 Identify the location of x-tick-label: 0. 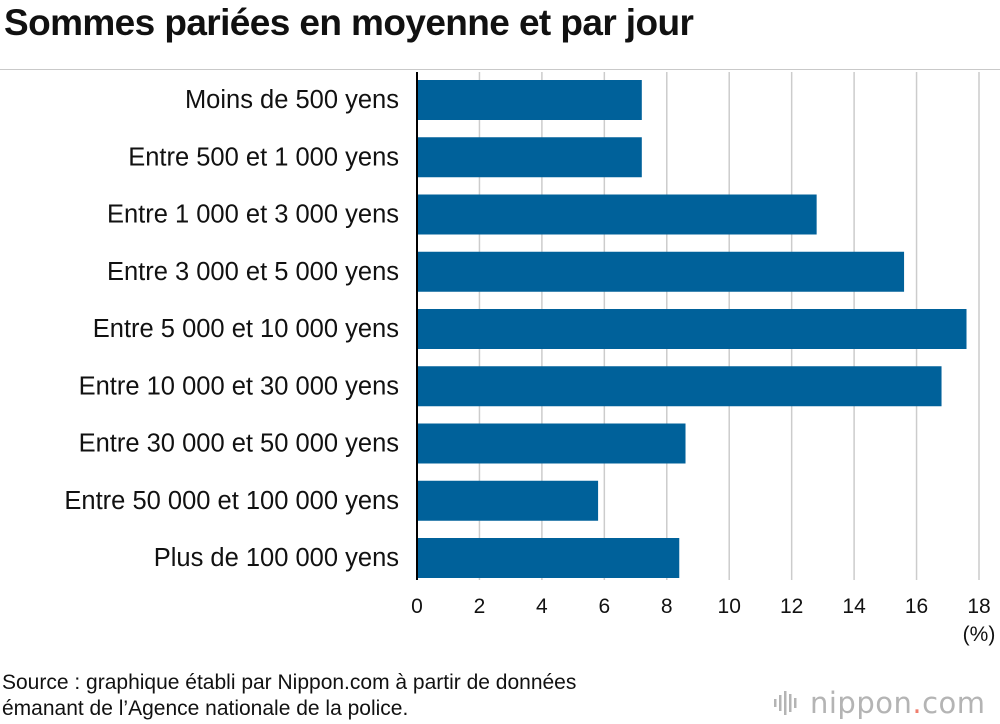
(417, 606).